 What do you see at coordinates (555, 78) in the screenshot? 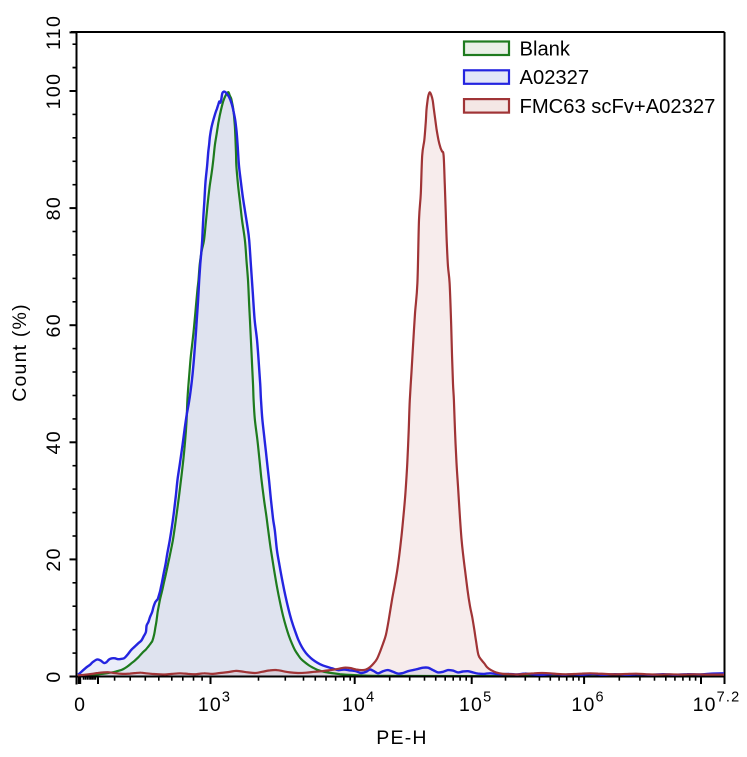
I see `svg-text: A02327` at bounding box center [555, 78].